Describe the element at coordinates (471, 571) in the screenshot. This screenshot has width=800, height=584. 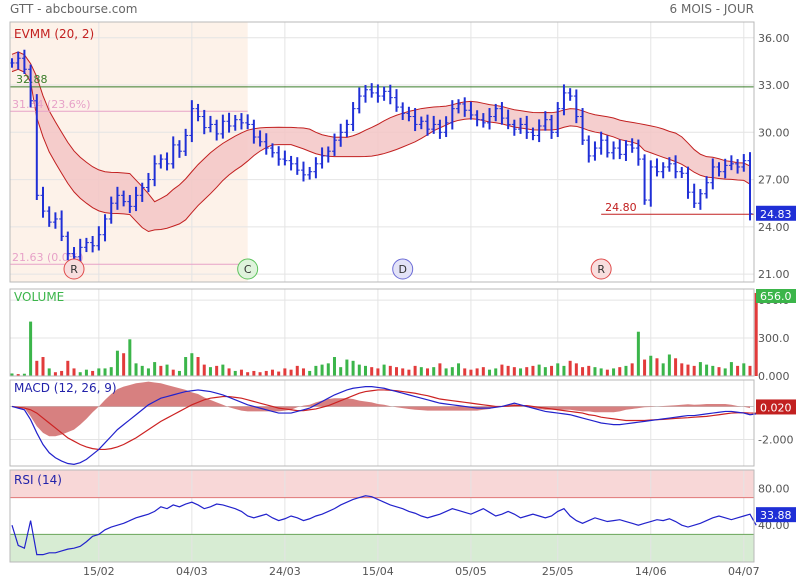
I see `x-axis-label: 05/05` at that location.